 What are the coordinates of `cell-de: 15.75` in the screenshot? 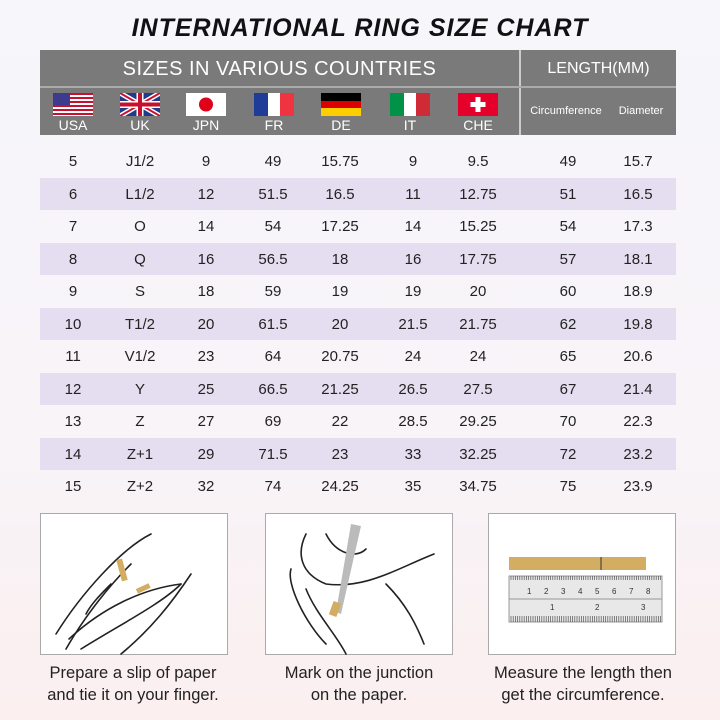 It's located at (340, 161).